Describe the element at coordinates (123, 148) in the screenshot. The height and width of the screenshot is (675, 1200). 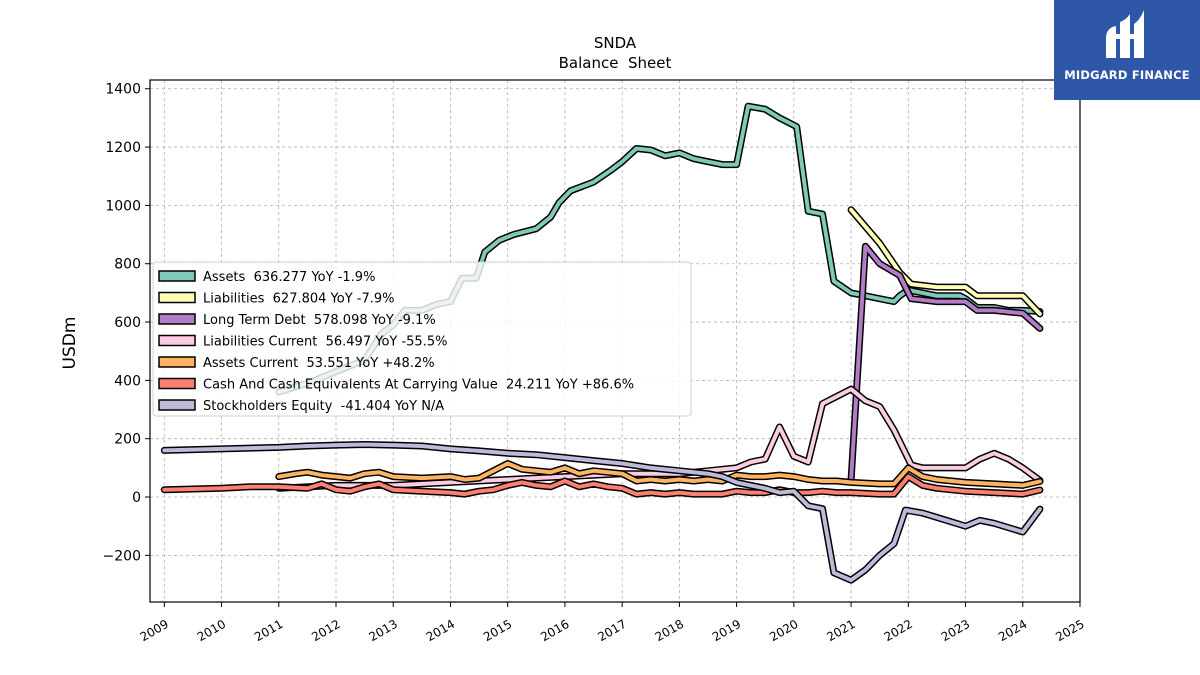
I see `y-tick-label: 1200` at that location.